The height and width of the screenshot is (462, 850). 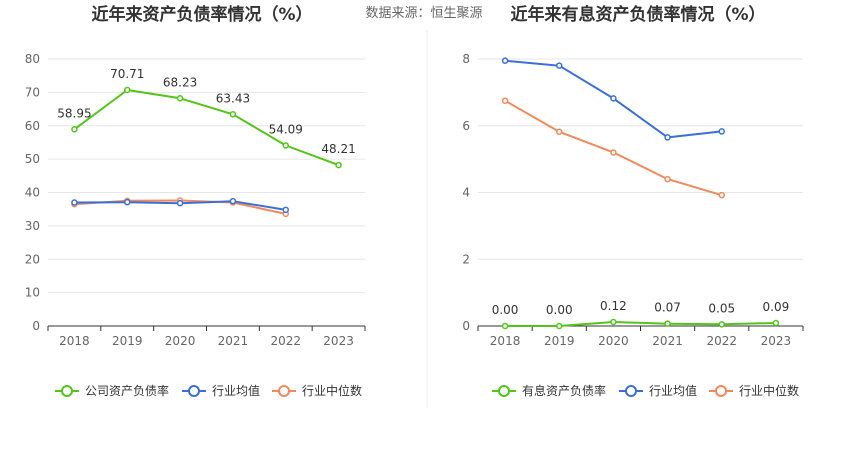 What do you see at coordinates (637, 14) in the screenshot?
I see `chart-2-title: 近年来有息资产负债率情况（%）` at bounding box center [637, 14].